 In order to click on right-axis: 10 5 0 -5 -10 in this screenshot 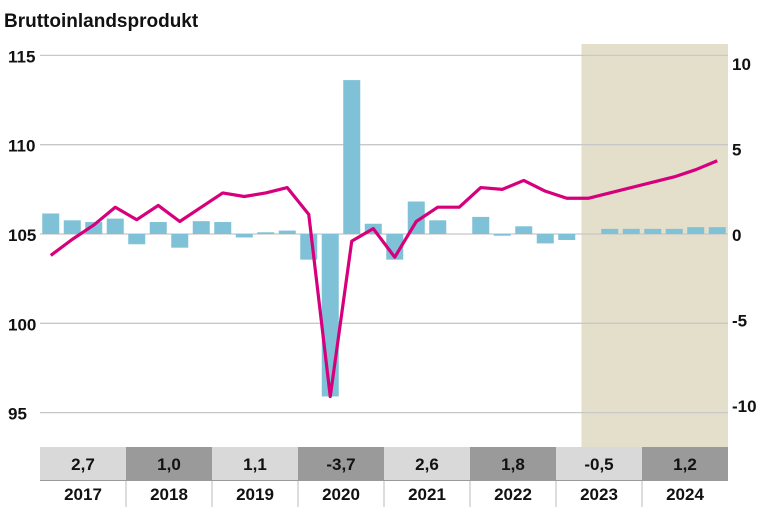, I will do `click(744, 235)`.